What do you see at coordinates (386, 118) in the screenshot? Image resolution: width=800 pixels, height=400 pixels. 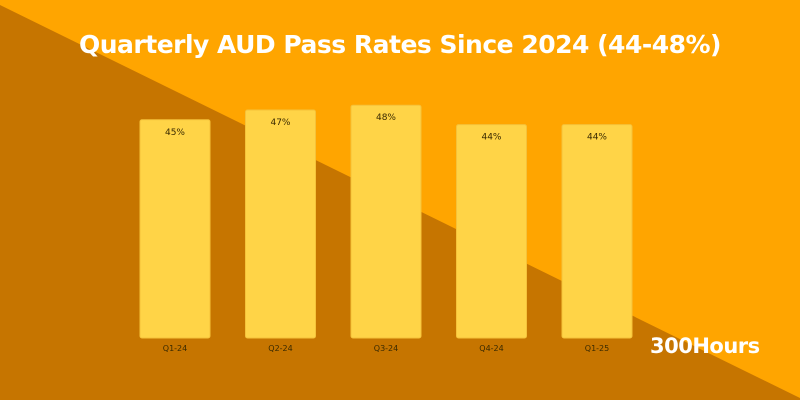 I see `data-label: 48%` at bounding box center [386, 118].